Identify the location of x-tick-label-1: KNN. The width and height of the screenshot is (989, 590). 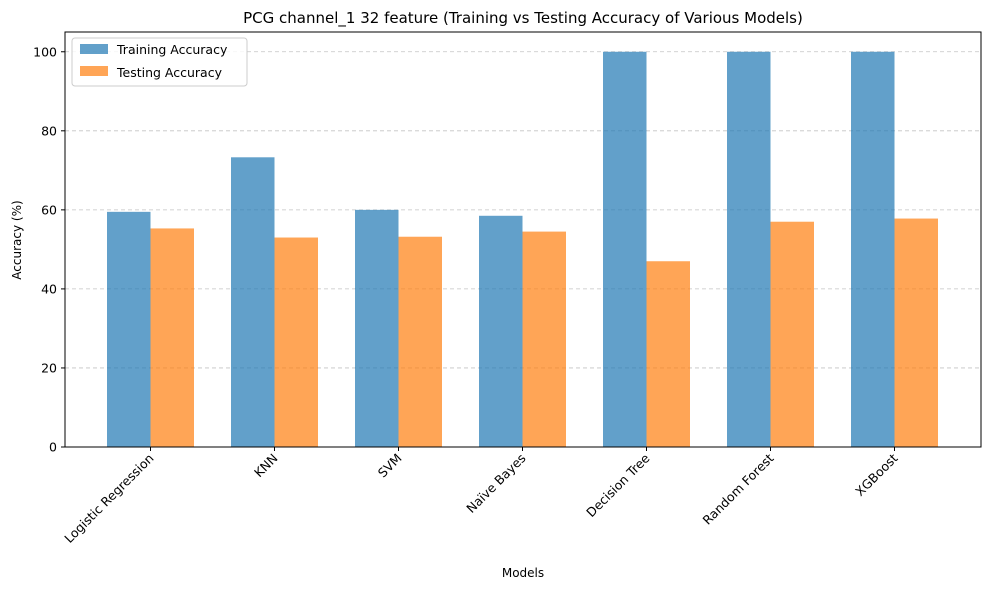
(266, 466).